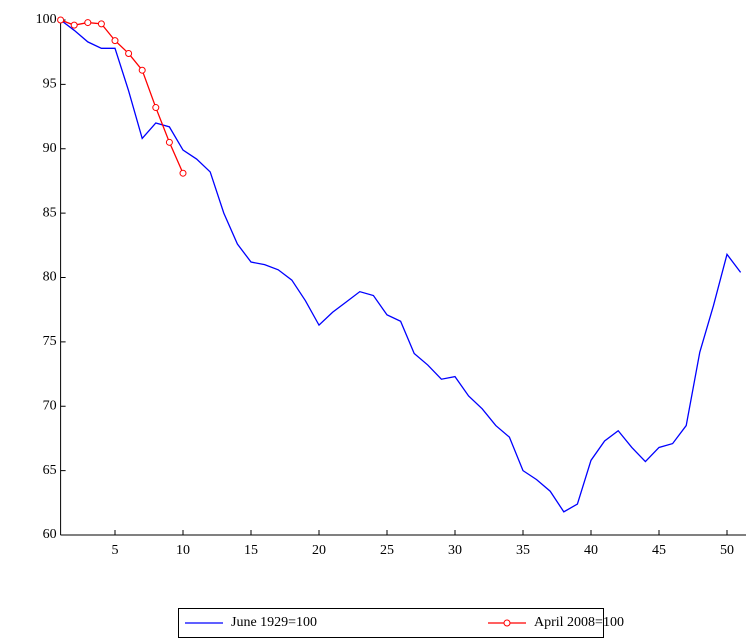  Describe the element at coordinates (50, 84) in the screenshot. I see `y-tick-label: 95` at that location.